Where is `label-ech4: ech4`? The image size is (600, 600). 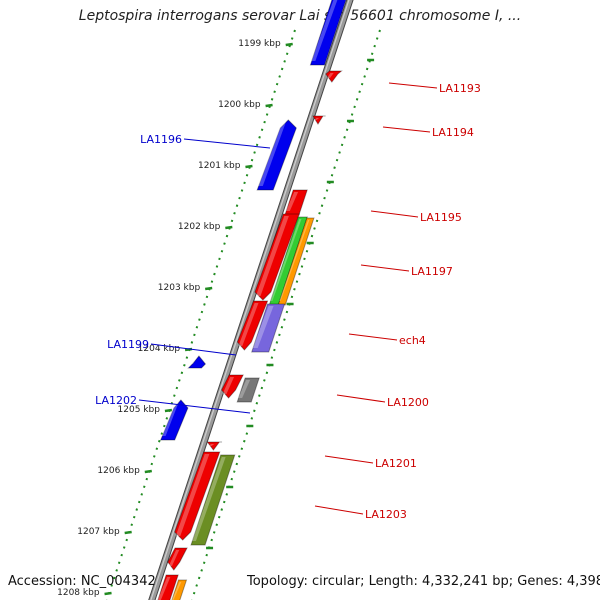 label-ech4: ech4 is located at coordinates (412, 340).